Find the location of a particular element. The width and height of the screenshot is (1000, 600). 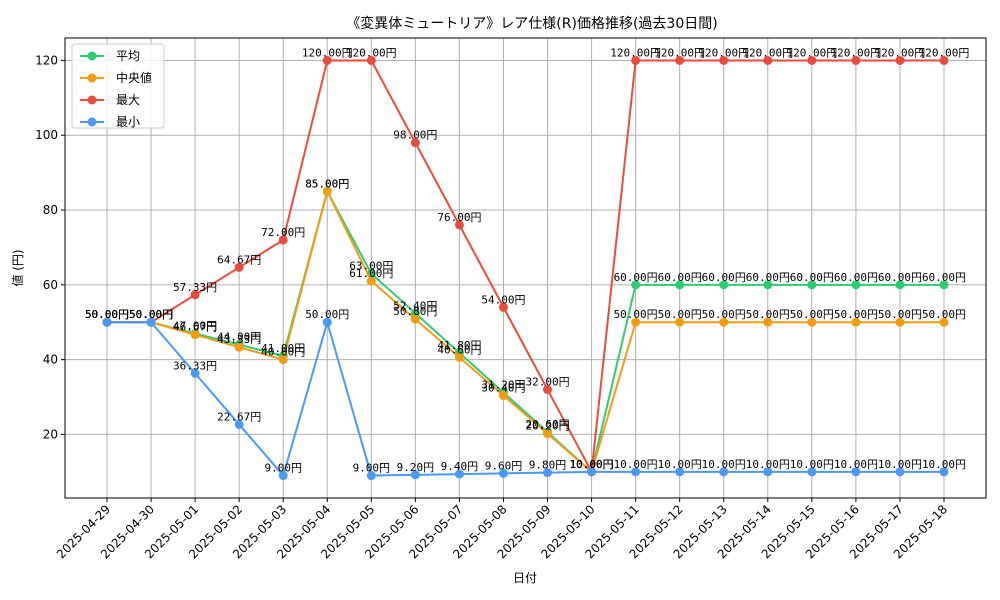

data-label: 72.00円 is located at coordinates (283, 232).